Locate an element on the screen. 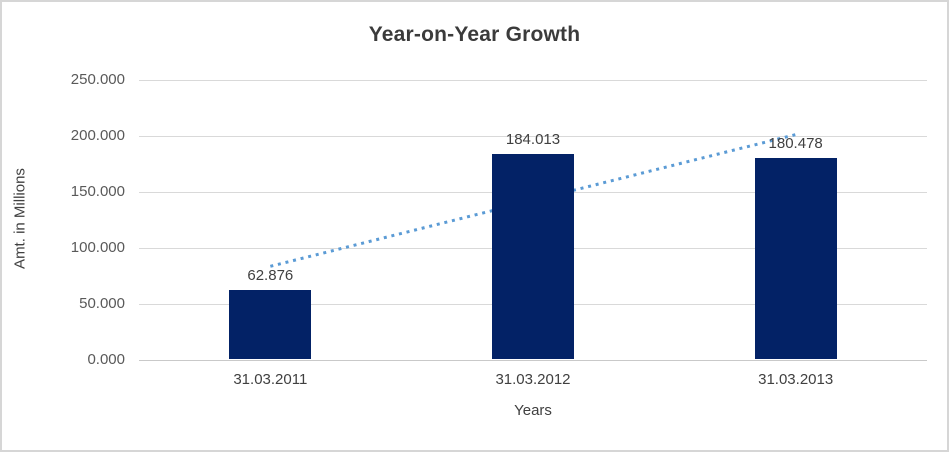  bar-value-label: 62.876 is located at coordinates (270, 275).